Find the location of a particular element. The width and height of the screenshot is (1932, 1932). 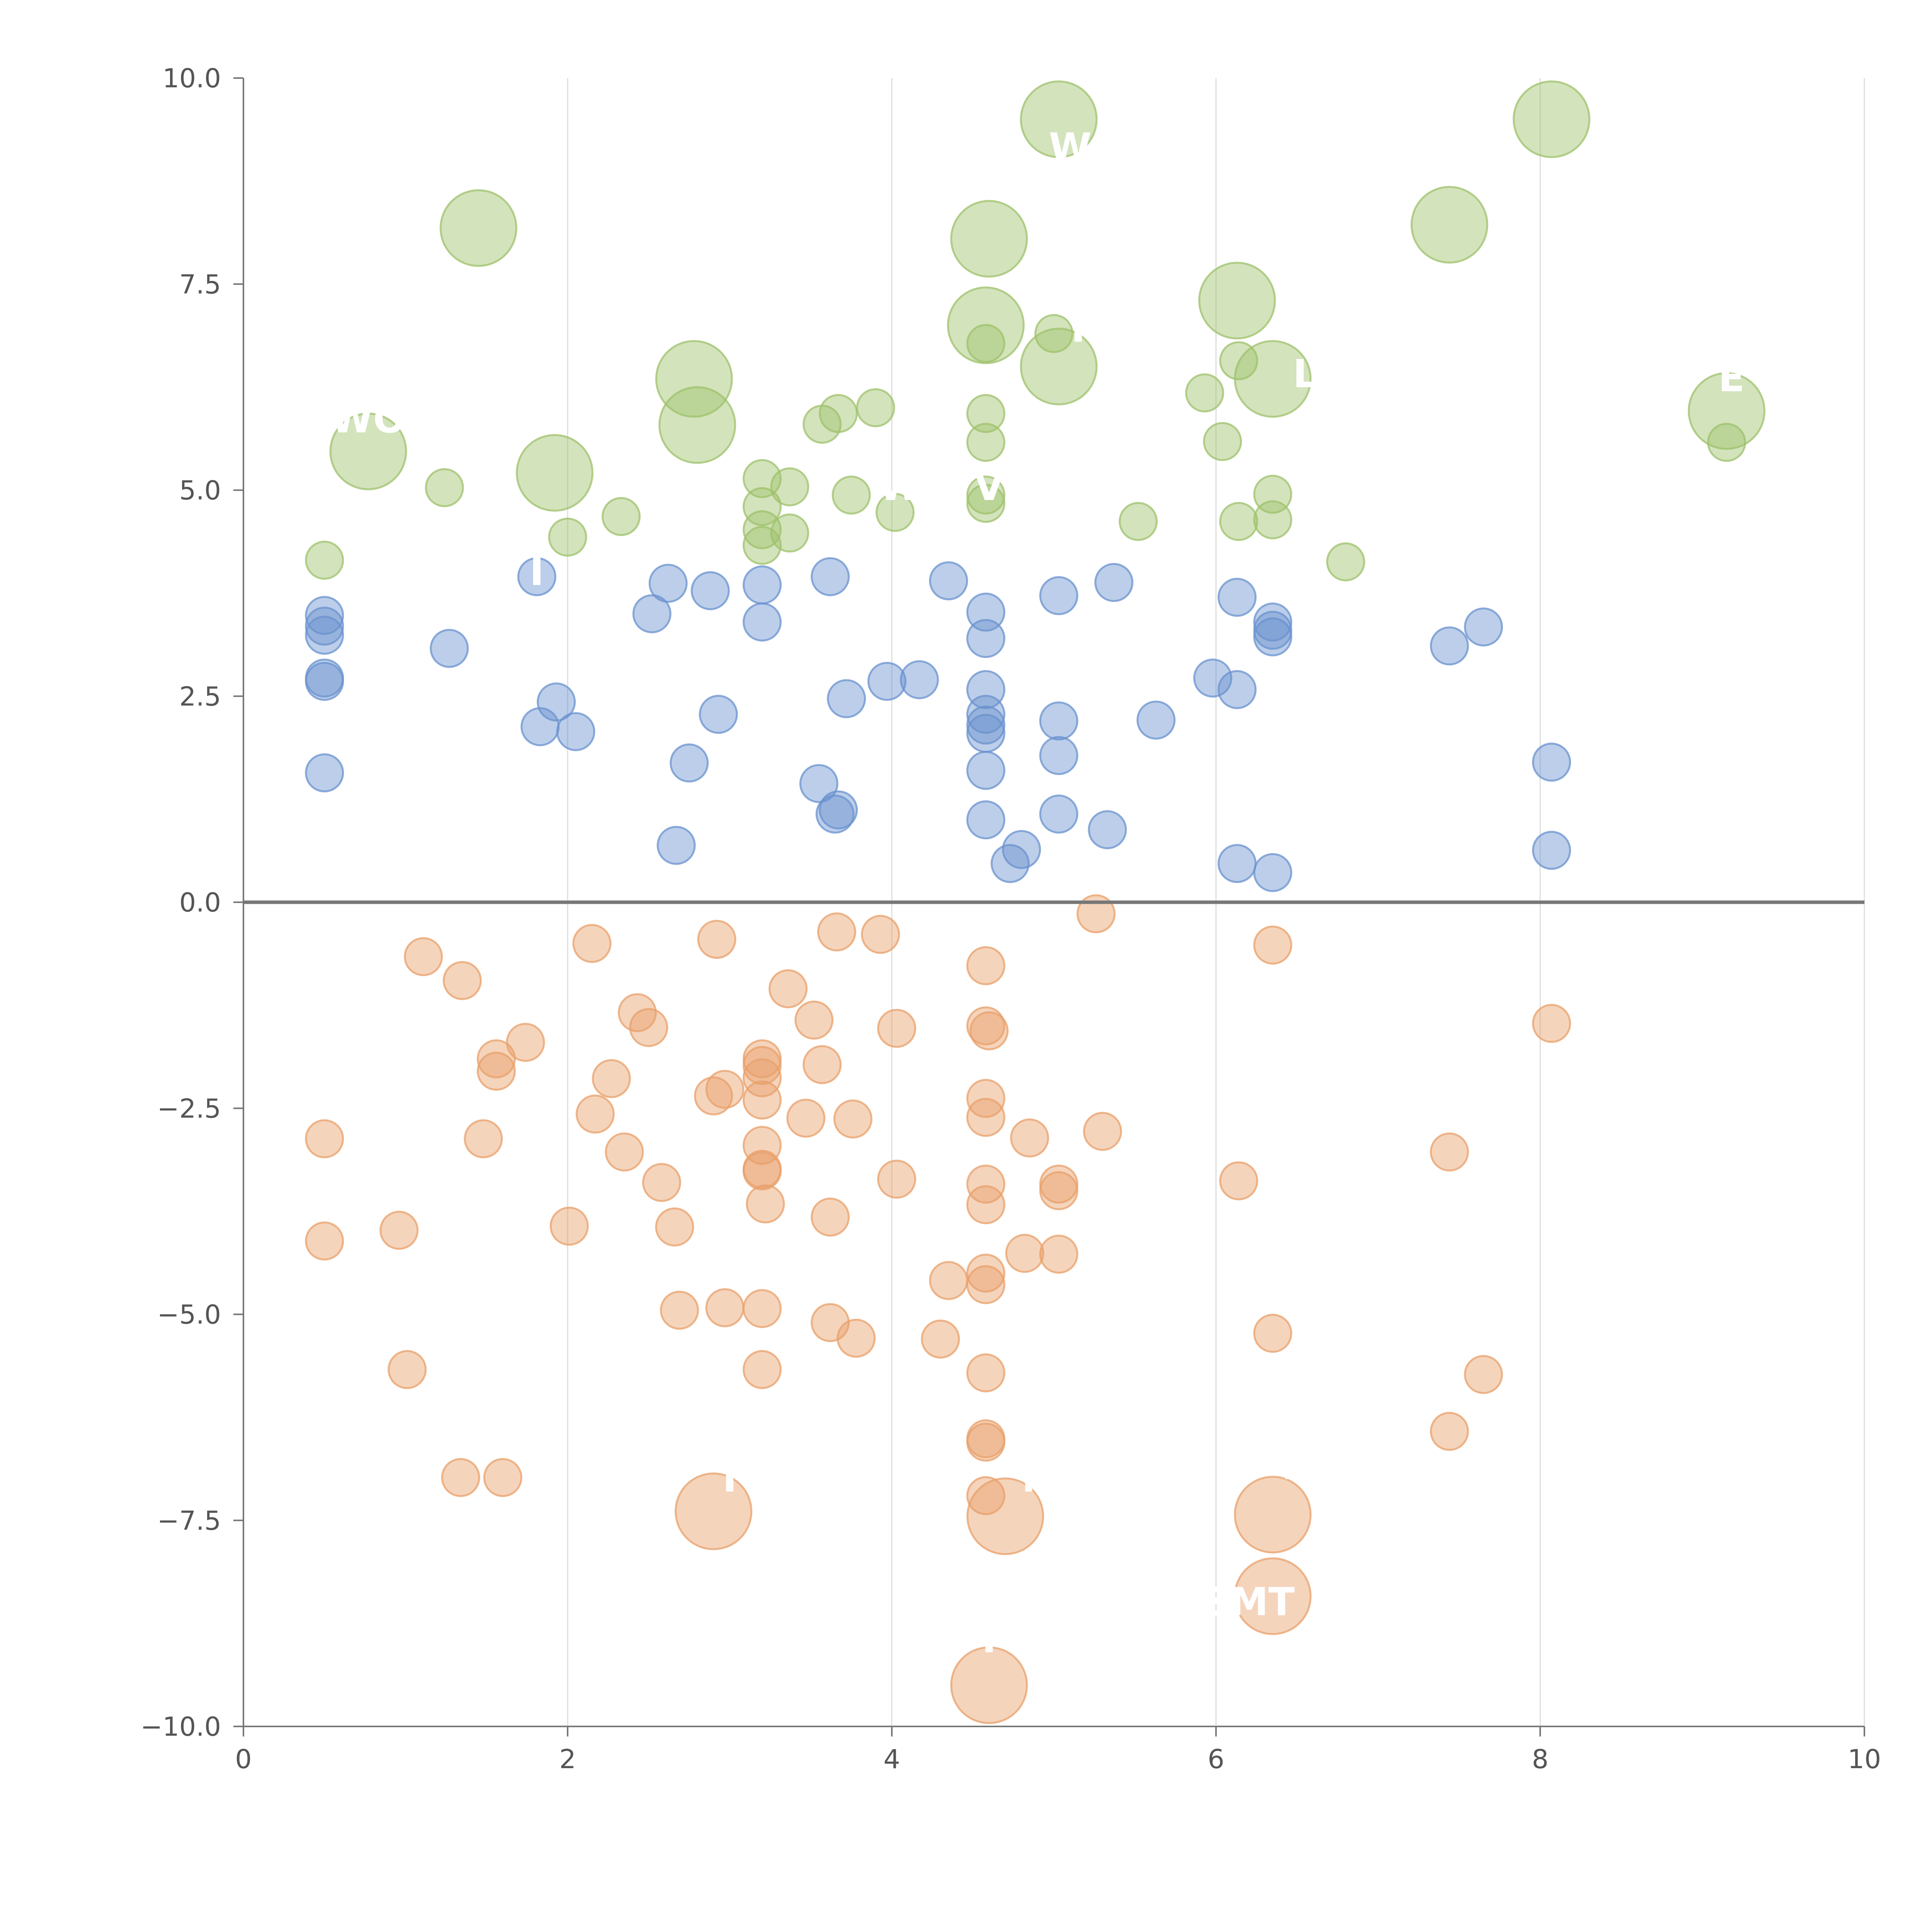

y-tick-label: 0.0 is located at coordinates (200, 903).